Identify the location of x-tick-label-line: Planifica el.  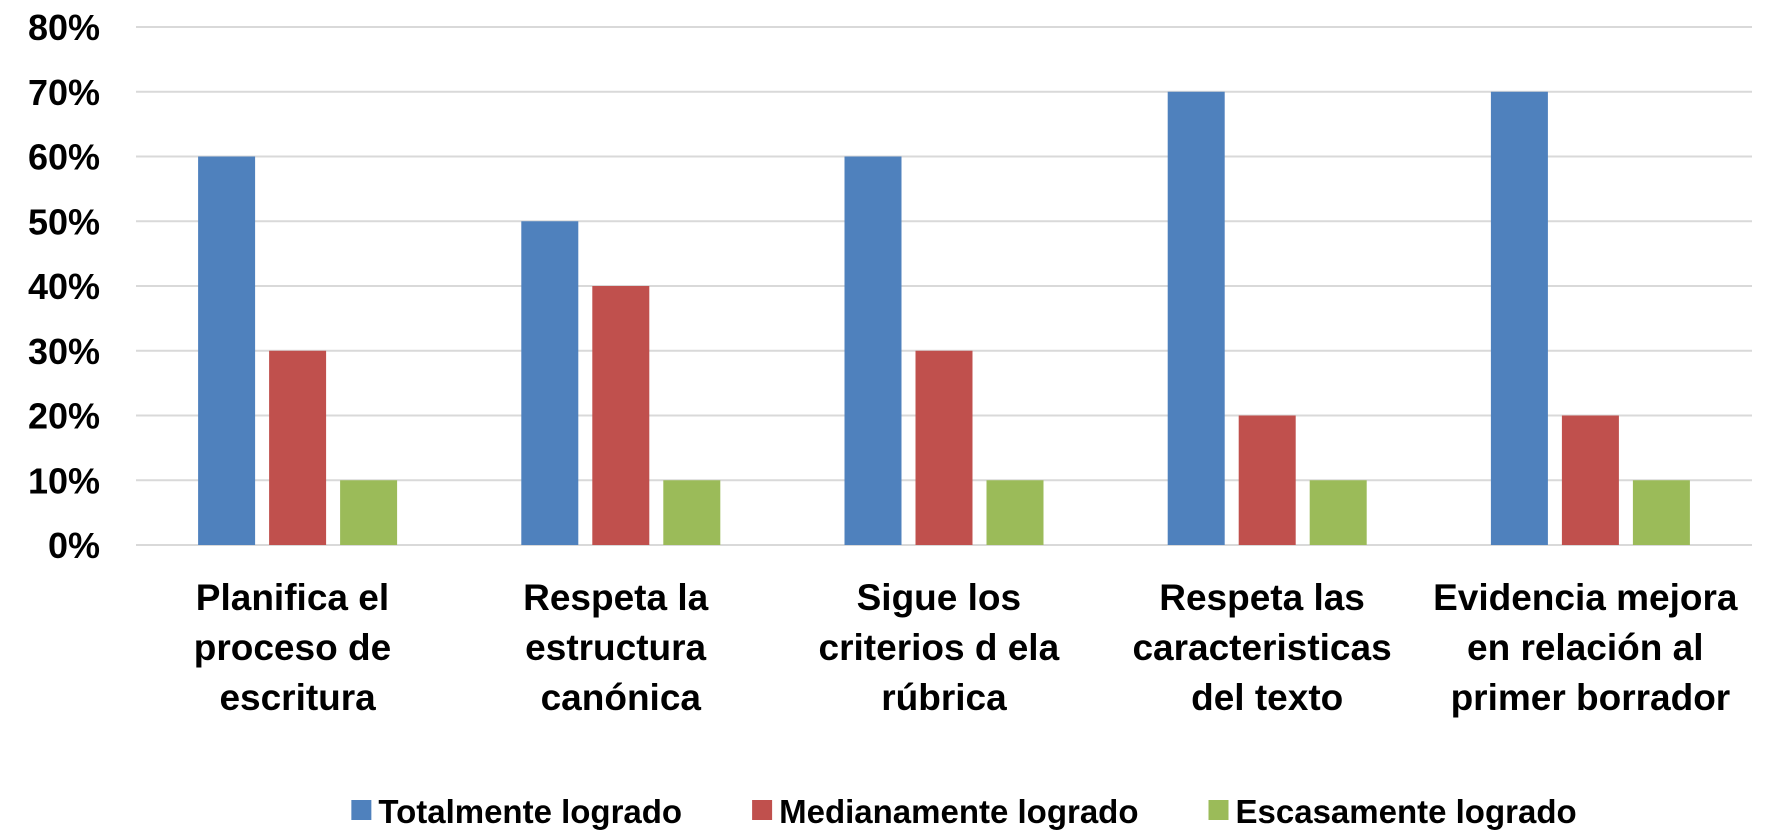
(298, 597).